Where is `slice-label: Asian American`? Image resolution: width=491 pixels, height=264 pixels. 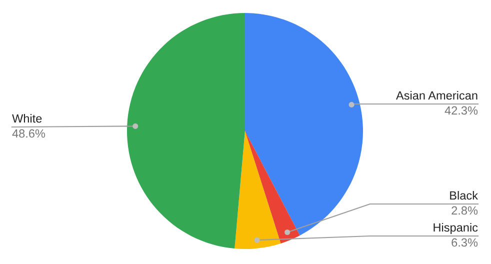
slice-label: Asian American is located at coordinates (437, 95).